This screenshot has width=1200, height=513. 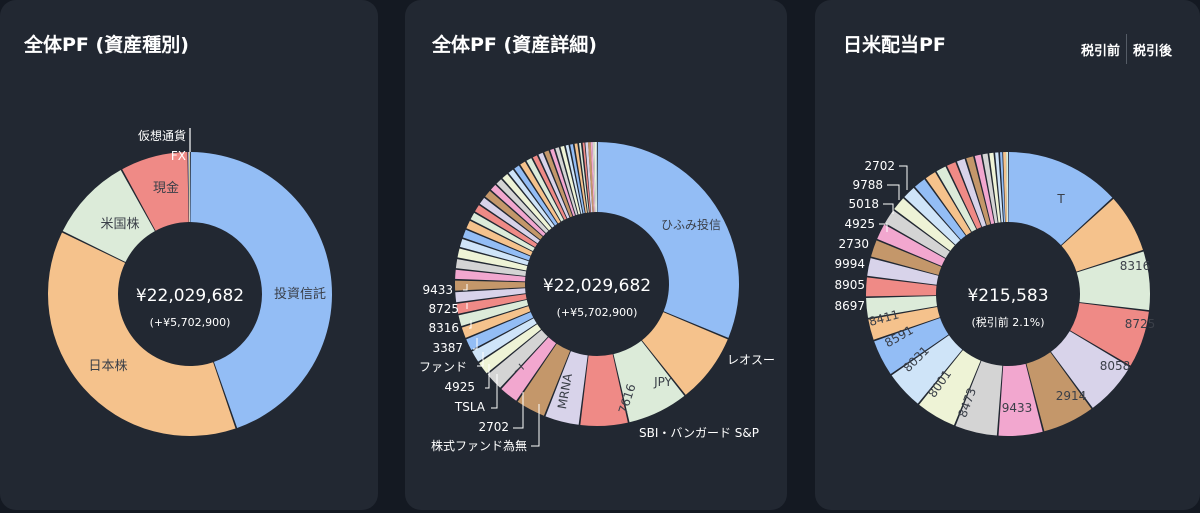 What do you see at coordinates (1140, 324) in the screenshot?
I see `slice-label: 8725` at bounding box center [1140, 324].